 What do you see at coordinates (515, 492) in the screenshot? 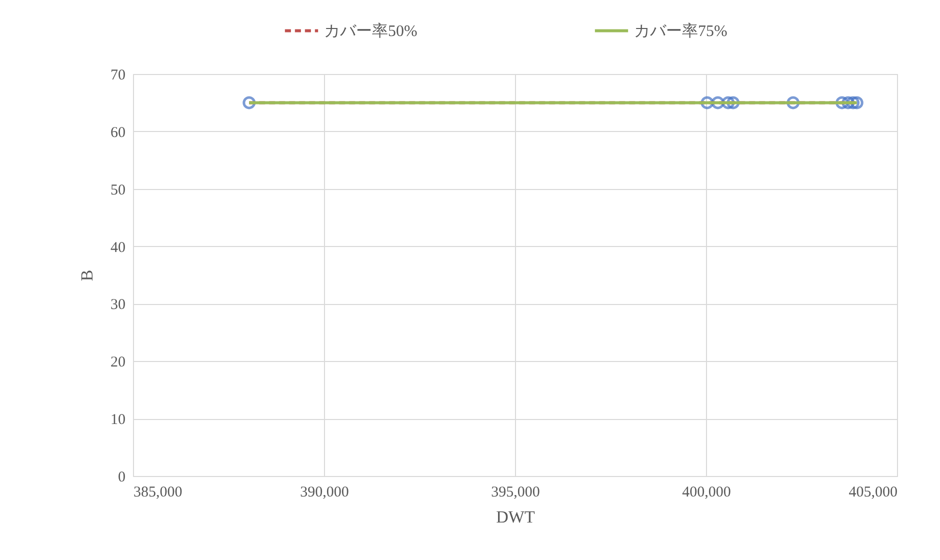
I see `x-tick-label: 395,000` at bounding box center [515, 492].